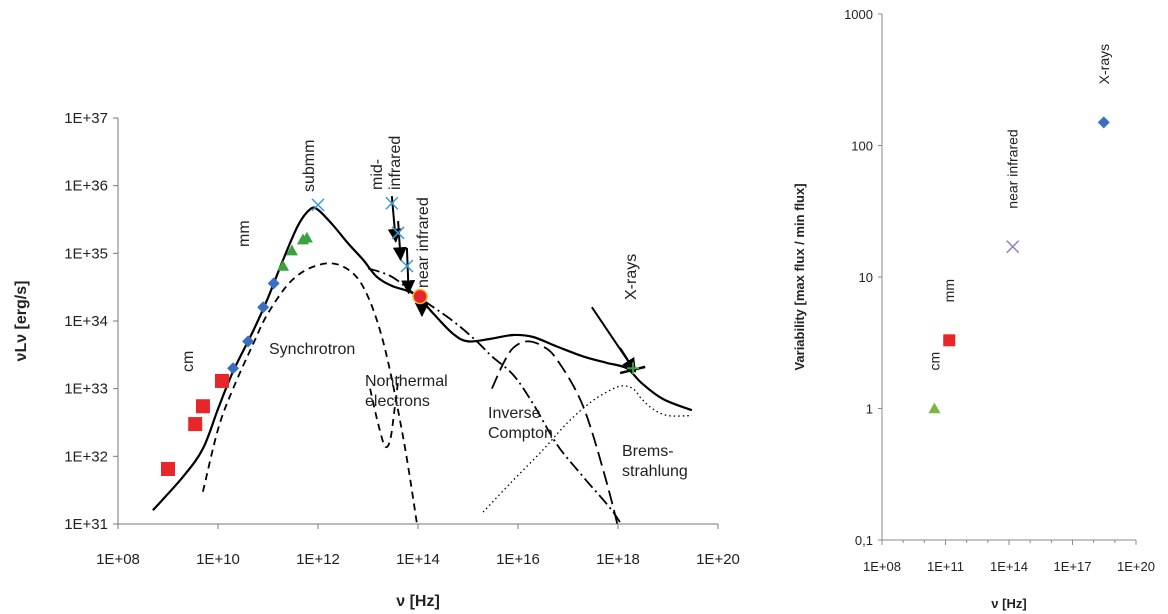 The height and width of the screenshot is (614, 1168). Describe the element at coordinates (555, 432) in the screenshot. I see `curve-inverse-compton` at that location.